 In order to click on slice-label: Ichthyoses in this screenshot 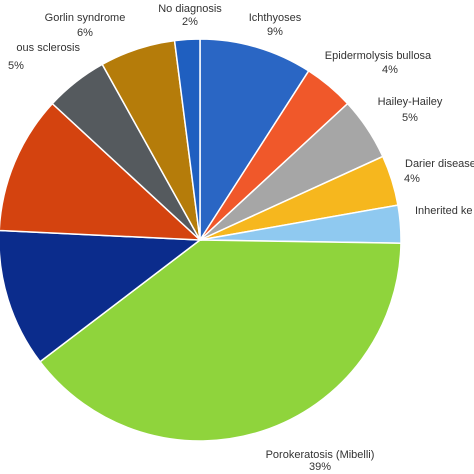, I will do `click(275, 18)`.